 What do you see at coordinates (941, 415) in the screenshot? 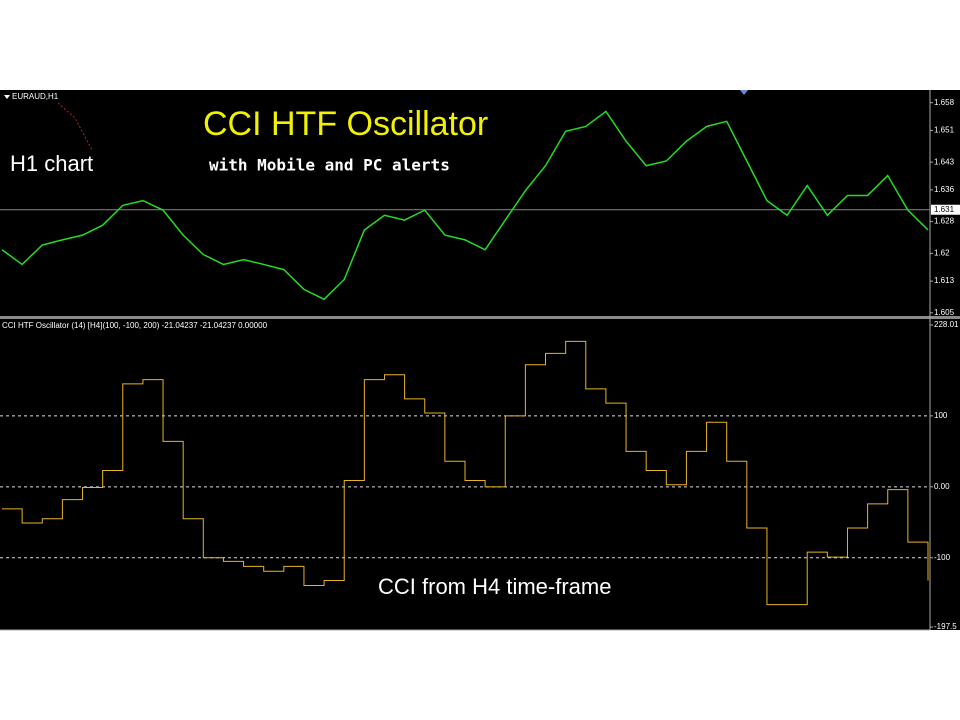
I see `y-tick-label: 100` at bounding box center [941, 415].